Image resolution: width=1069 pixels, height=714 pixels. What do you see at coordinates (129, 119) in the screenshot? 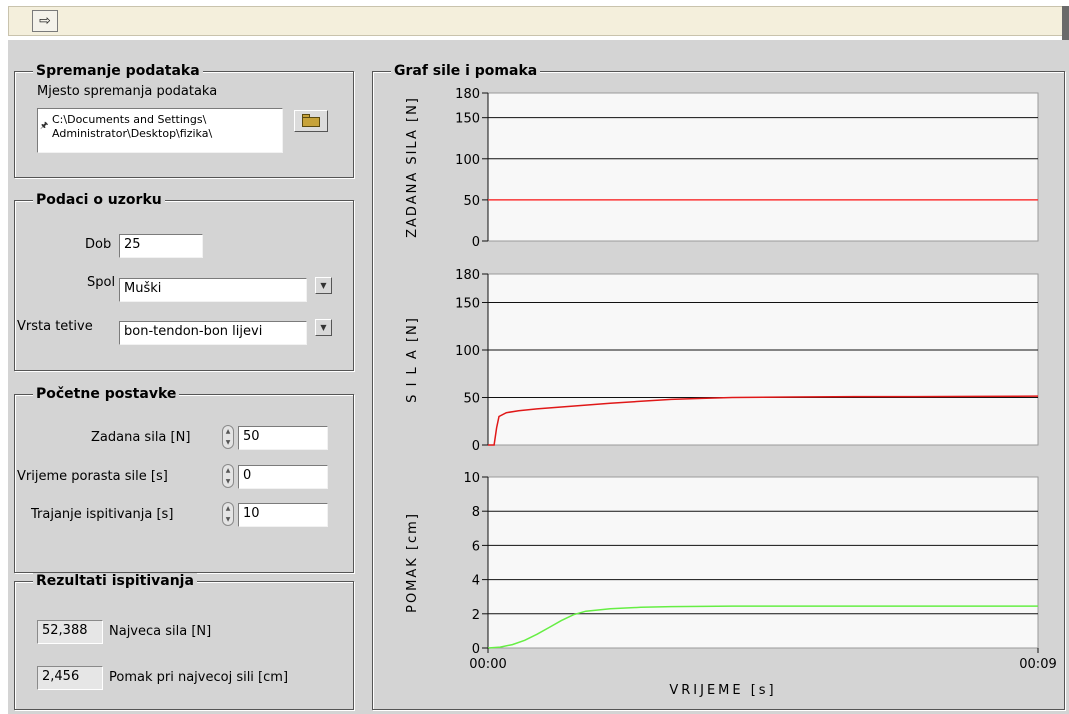
I see `path-line-1: C:\Documents and Settings\` at bounding box center [129, 119].